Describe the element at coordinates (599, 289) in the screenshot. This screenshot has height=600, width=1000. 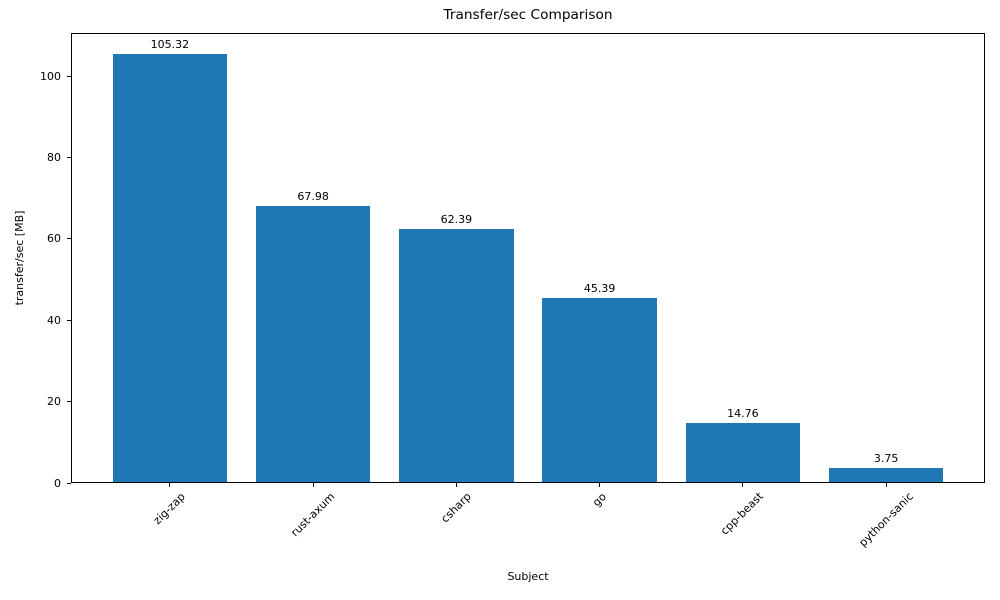
I see `bar-value-label: 45.39` at that location.